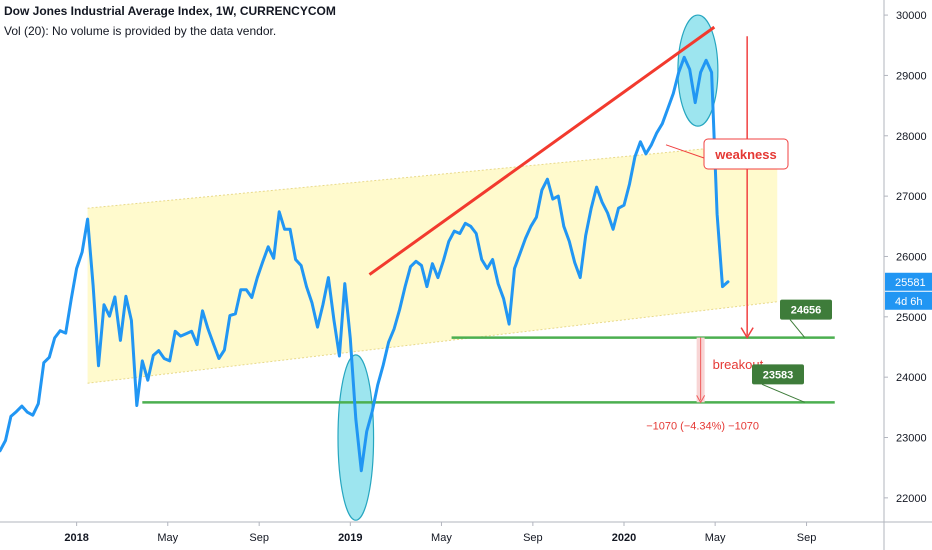  I want to click on y-tick-label: 29000, so click(911, 76).